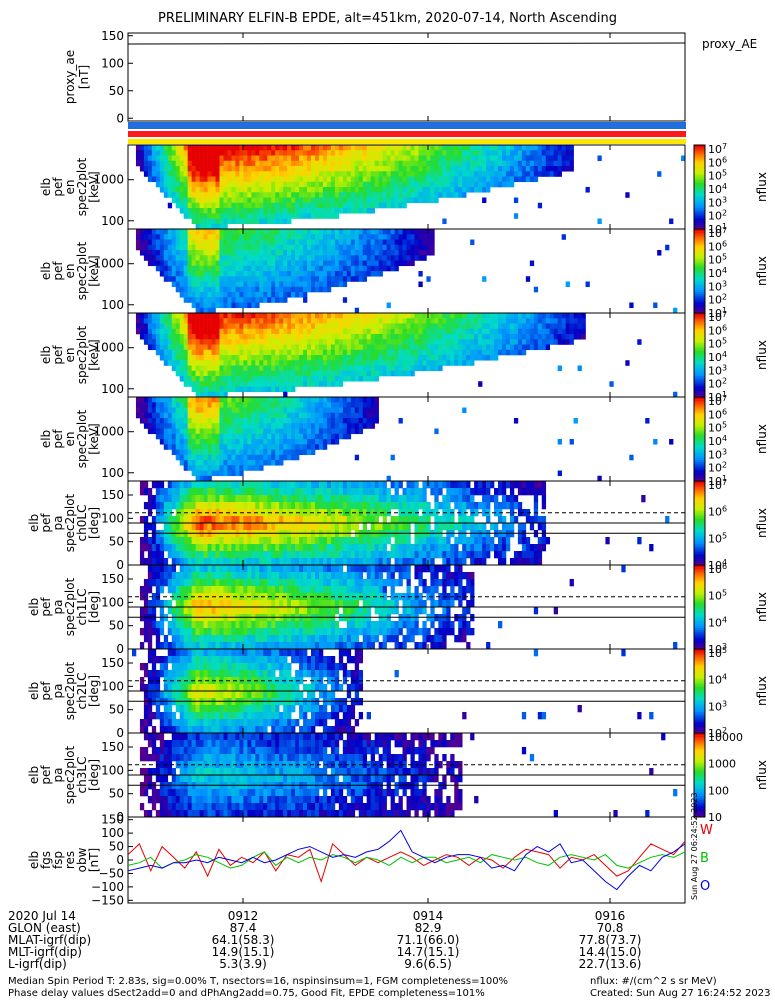 This screenshot has height=1000, width=775. I want to click on proxy-ae-tick-label: 0, so click(120, 118).